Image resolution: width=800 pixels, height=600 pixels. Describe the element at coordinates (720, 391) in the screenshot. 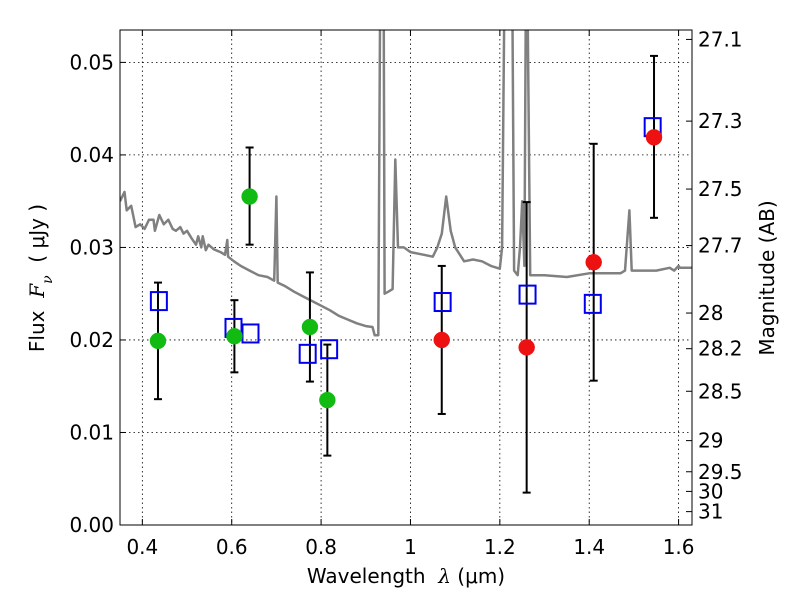

I see `y2-tick-label: 28.5` at that location.